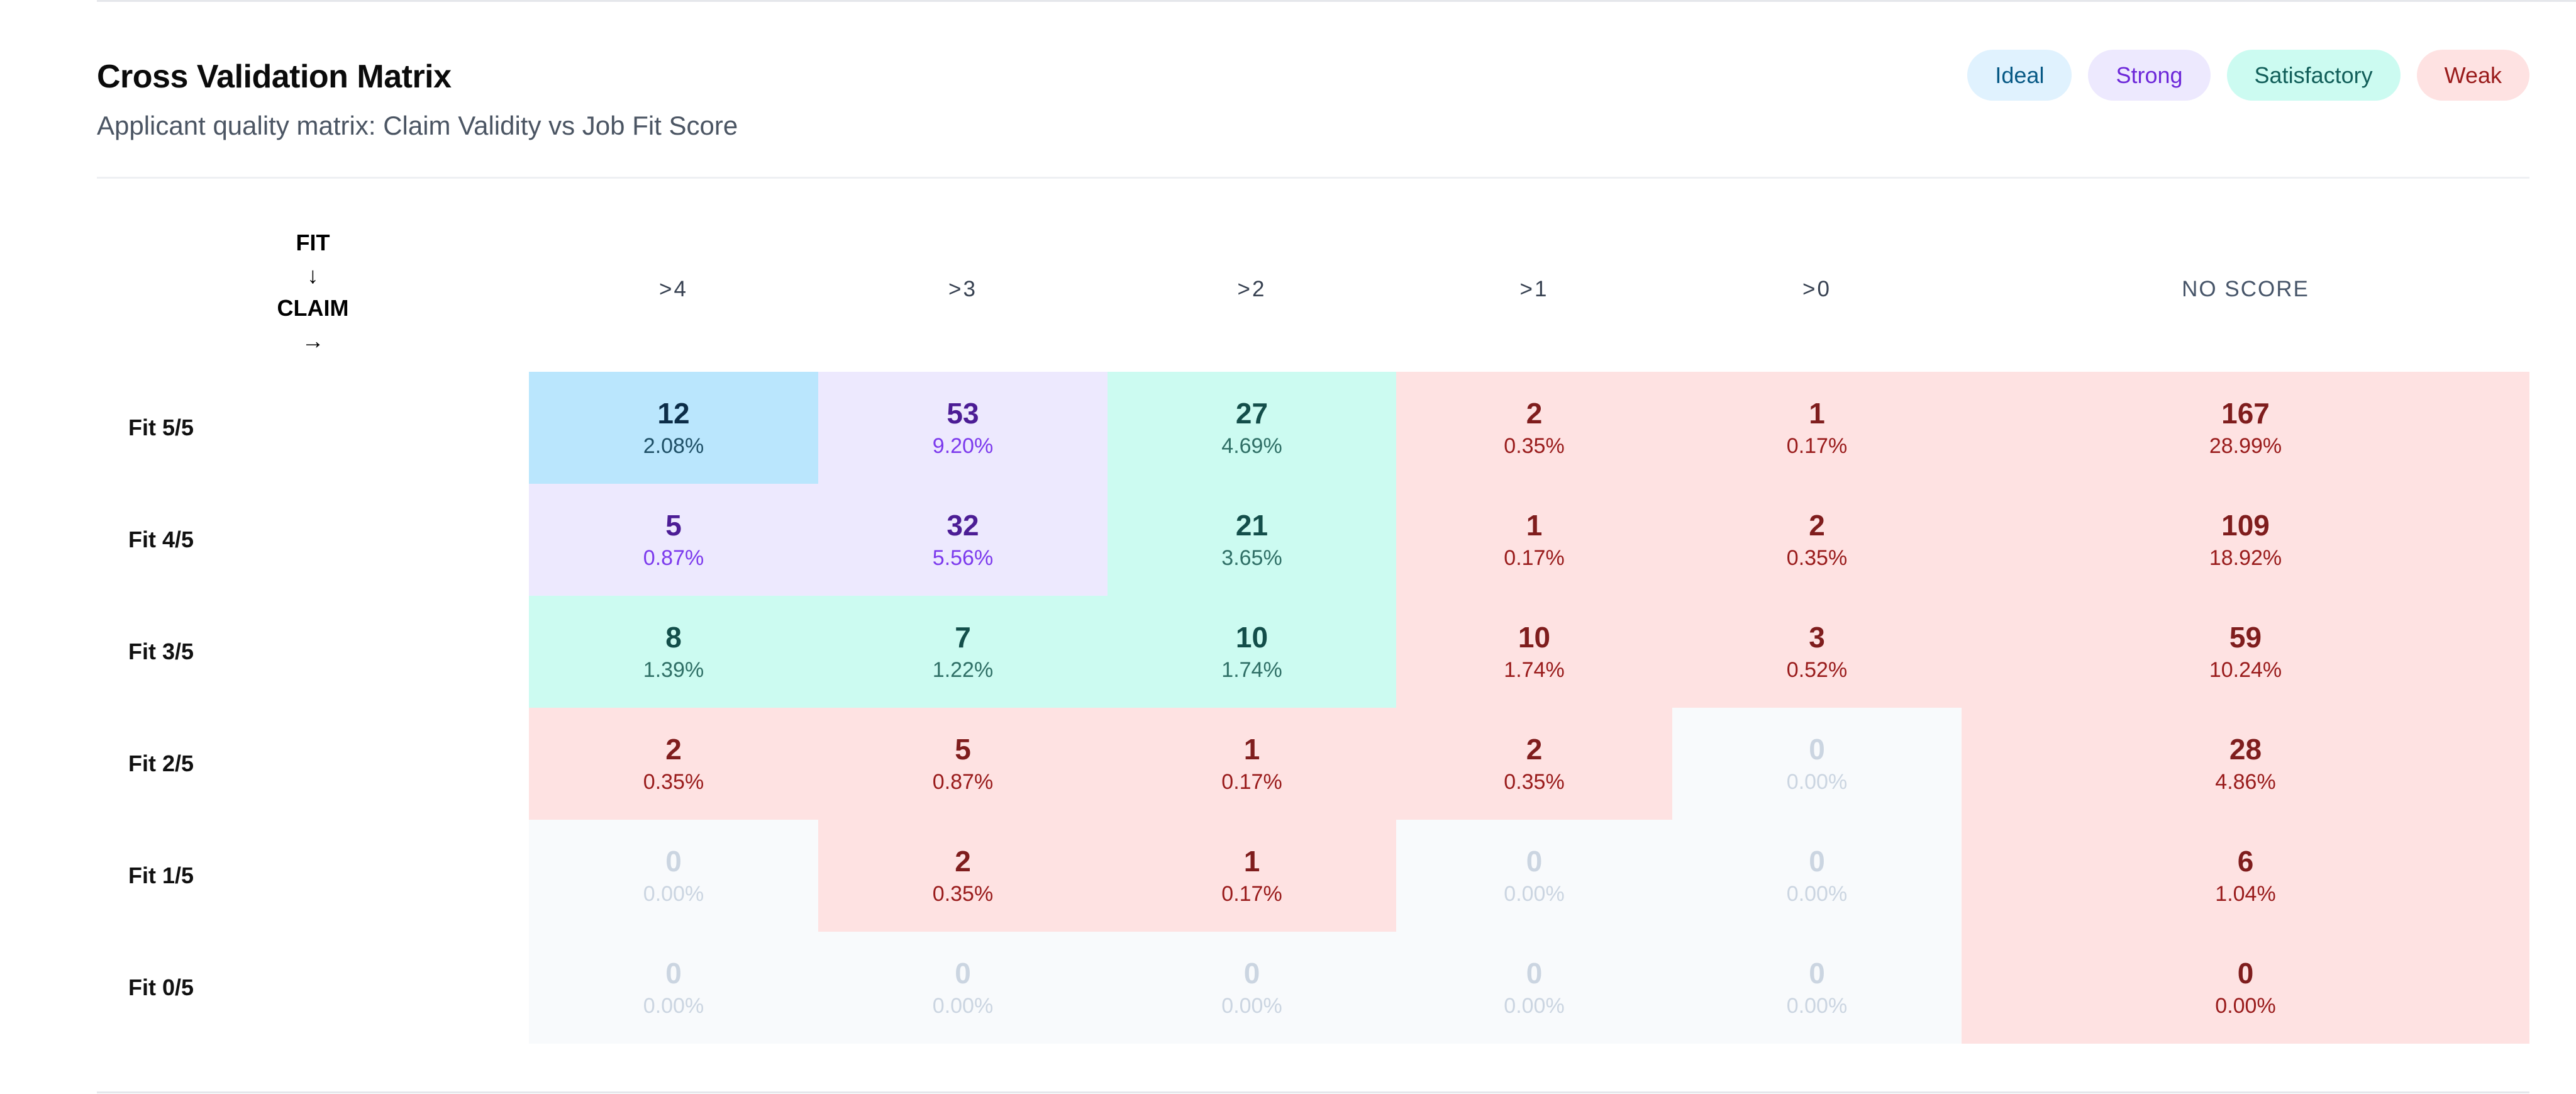  What do you see at coordinates (673, 540) in the screenshot?
I see `matrix-cell-strong: 5 0.87%` at bounding box center [673, 540].